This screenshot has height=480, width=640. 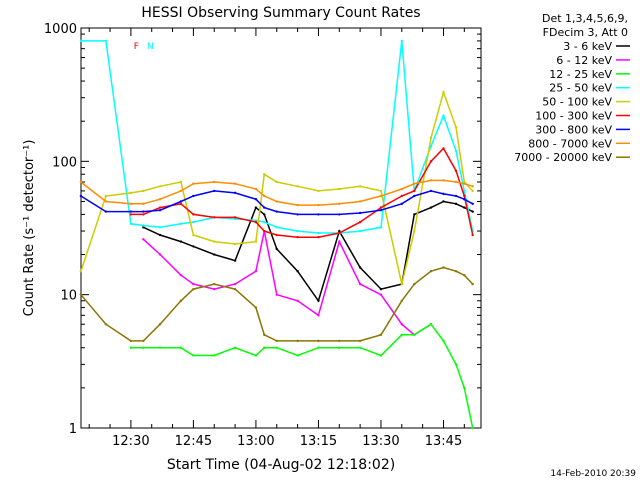 I want to click on x-tick-label: 13:30, so click(x=380, y=441).